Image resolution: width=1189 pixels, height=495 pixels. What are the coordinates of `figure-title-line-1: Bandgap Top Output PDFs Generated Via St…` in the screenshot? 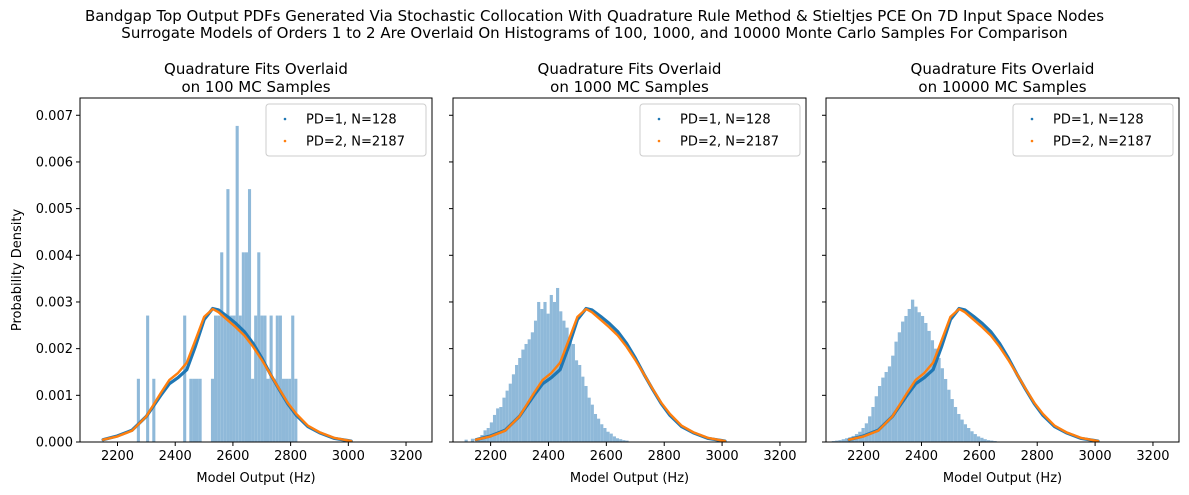 It's located at (594, 16).